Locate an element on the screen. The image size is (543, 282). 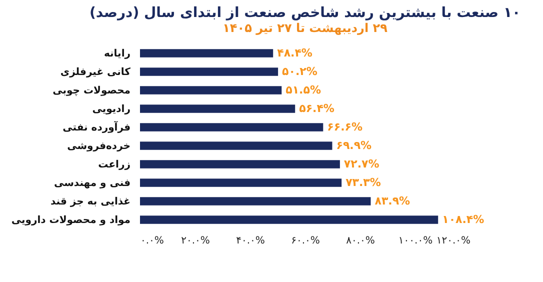
data-label: ۶۹.۹% is located at coordinates (354, 145).